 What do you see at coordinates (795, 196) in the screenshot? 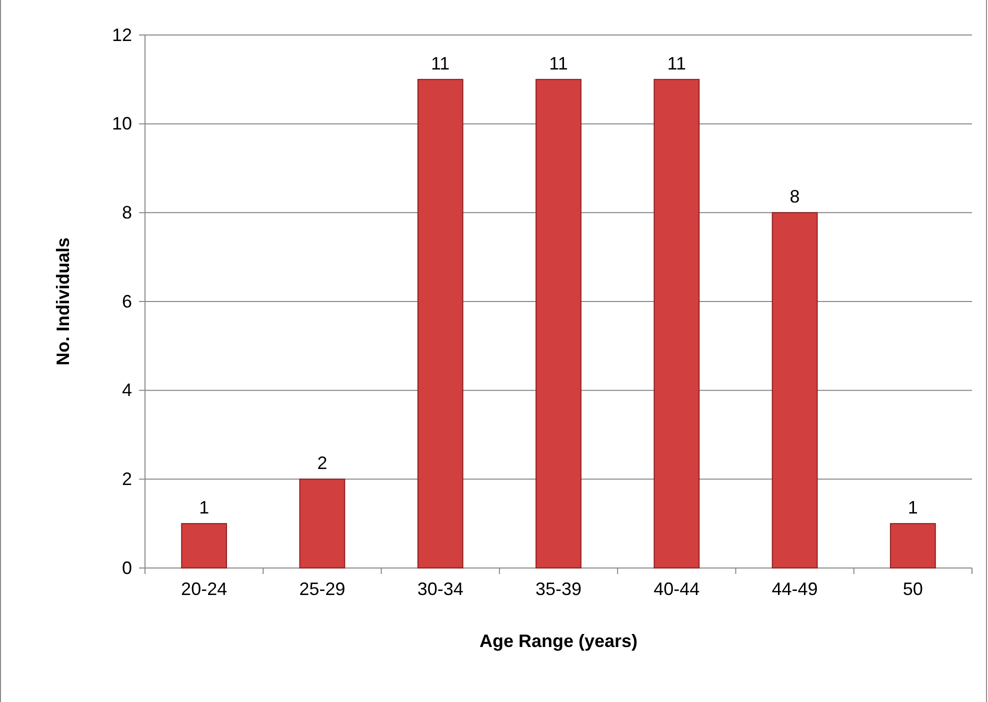
I see `data-label: 8` at bounding box center [795, 196].